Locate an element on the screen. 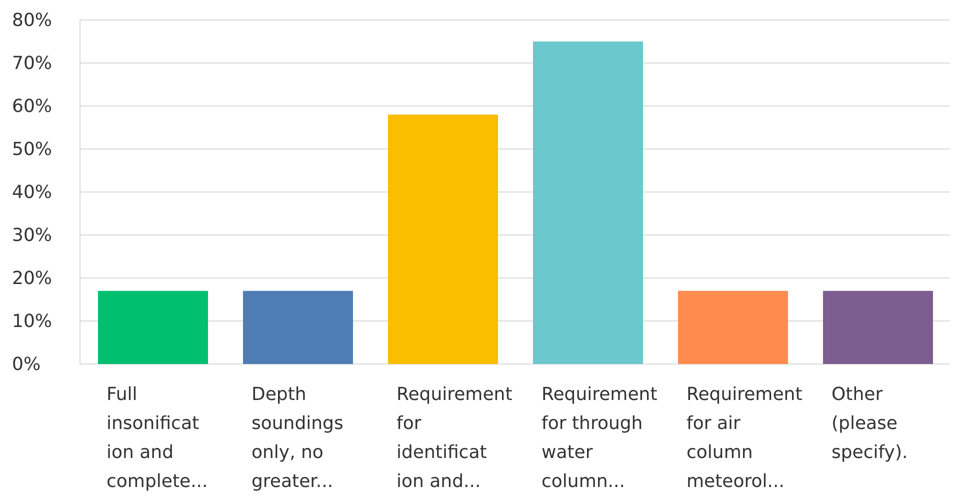  y-tick-label: 20% is located at coordinates (32, 278).